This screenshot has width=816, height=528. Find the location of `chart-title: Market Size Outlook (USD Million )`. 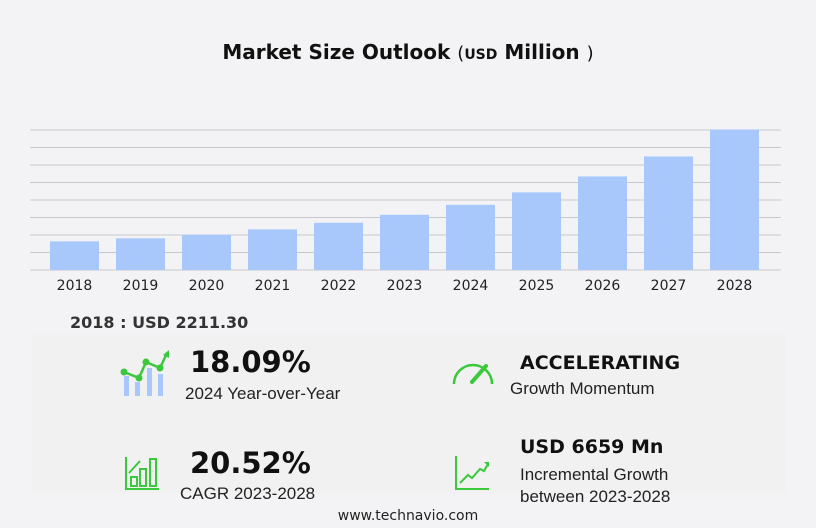

chart-title: Market Size Outlook (USD Million ) is located at coordinates (408, 52).